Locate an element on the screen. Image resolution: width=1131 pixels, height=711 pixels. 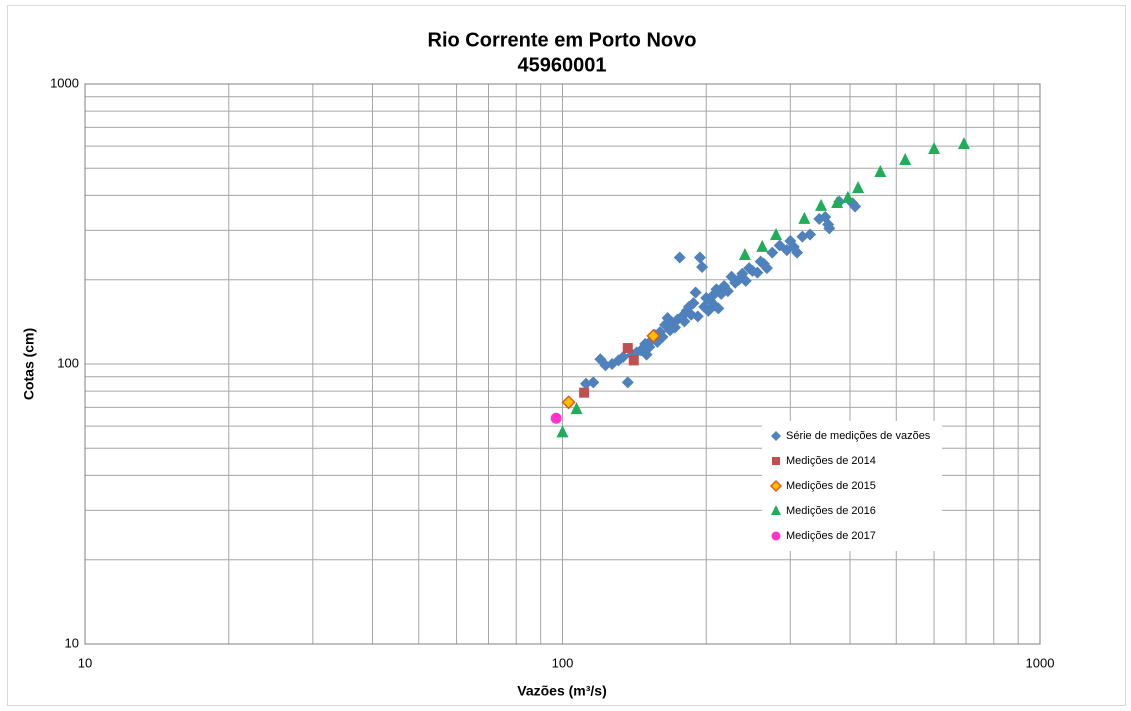
x-tick-label: 1000 is located at coordinates (1040, 662).